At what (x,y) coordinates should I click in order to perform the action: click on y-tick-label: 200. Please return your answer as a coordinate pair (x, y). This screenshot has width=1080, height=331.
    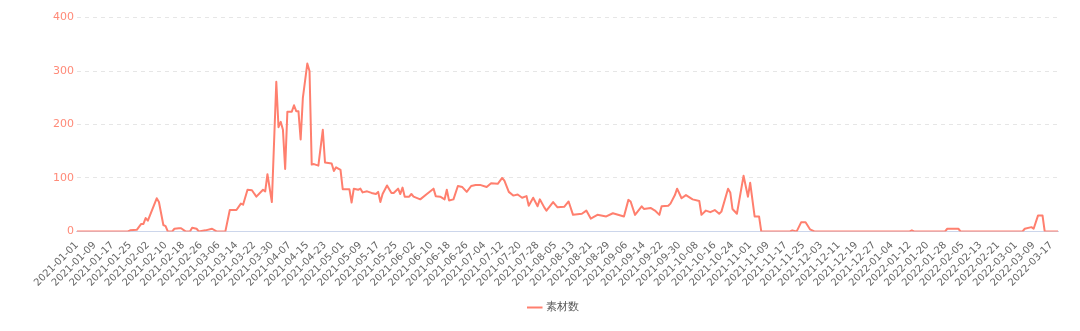
    Looking at the image, I should click on (63, 124).